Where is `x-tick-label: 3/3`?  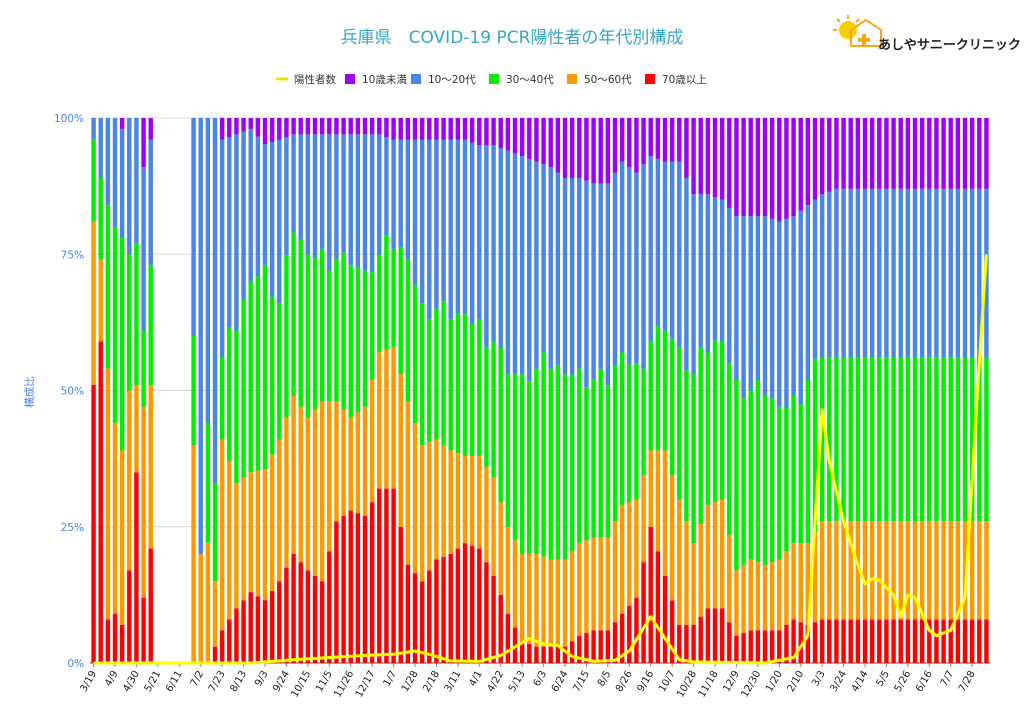 x-tick-label: 3/3 is located at coordinates (819, 678).